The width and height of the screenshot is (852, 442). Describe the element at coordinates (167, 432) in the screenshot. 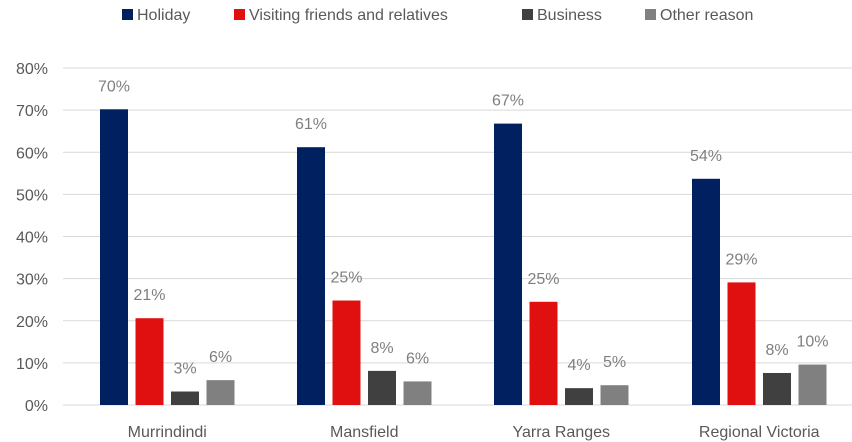

I see `x-category-label: Murrindindi` at that location.